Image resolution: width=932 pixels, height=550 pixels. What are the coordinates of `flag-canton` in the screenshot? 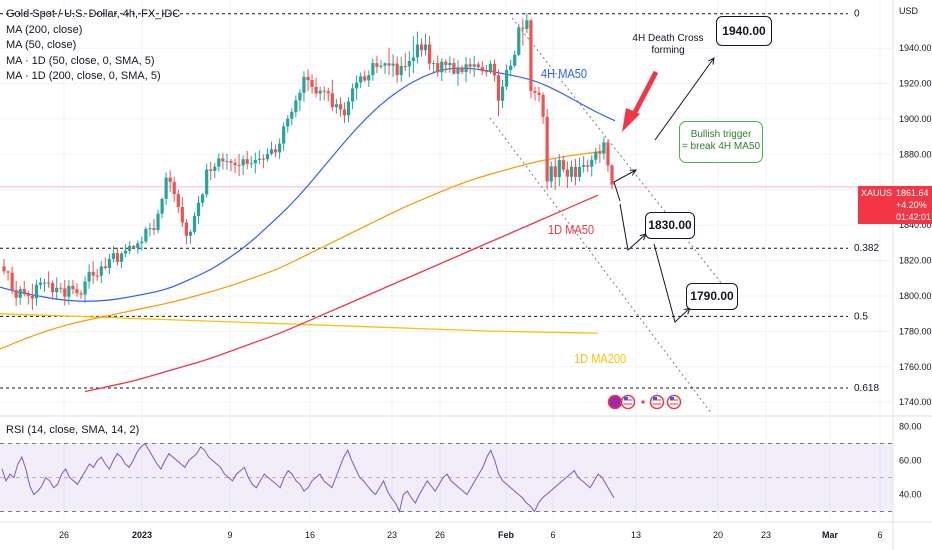 It's located at (626, 398).